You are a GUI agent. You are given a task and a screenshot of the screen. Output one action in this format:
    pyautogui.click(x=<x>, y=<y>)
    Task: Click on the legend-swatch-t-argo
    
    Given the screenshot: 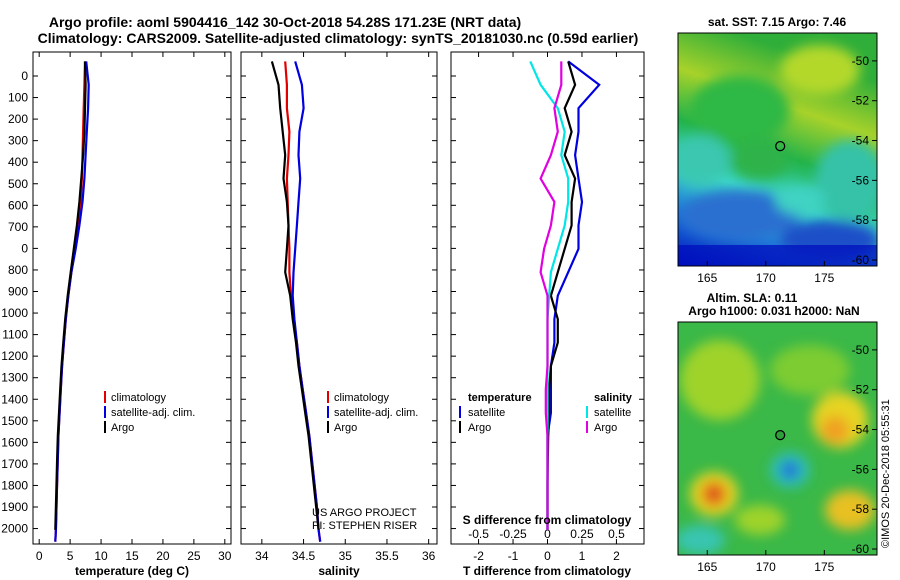 What is the action you would take?
    pyautogui.click(x=460, y=427)
    